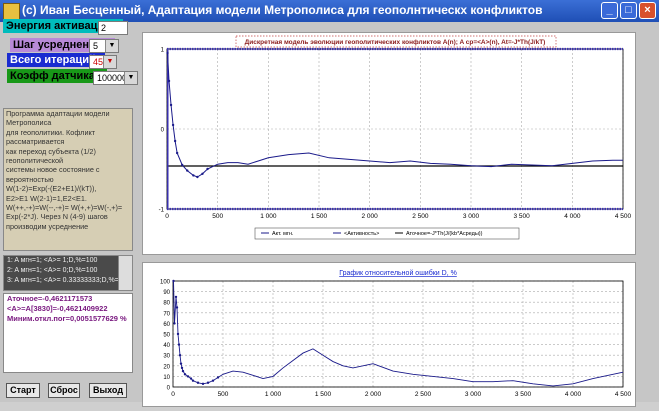  Describe the element at coordinates (162, 211) in the screenshot. I see `y-tick-label: -1` at that location.